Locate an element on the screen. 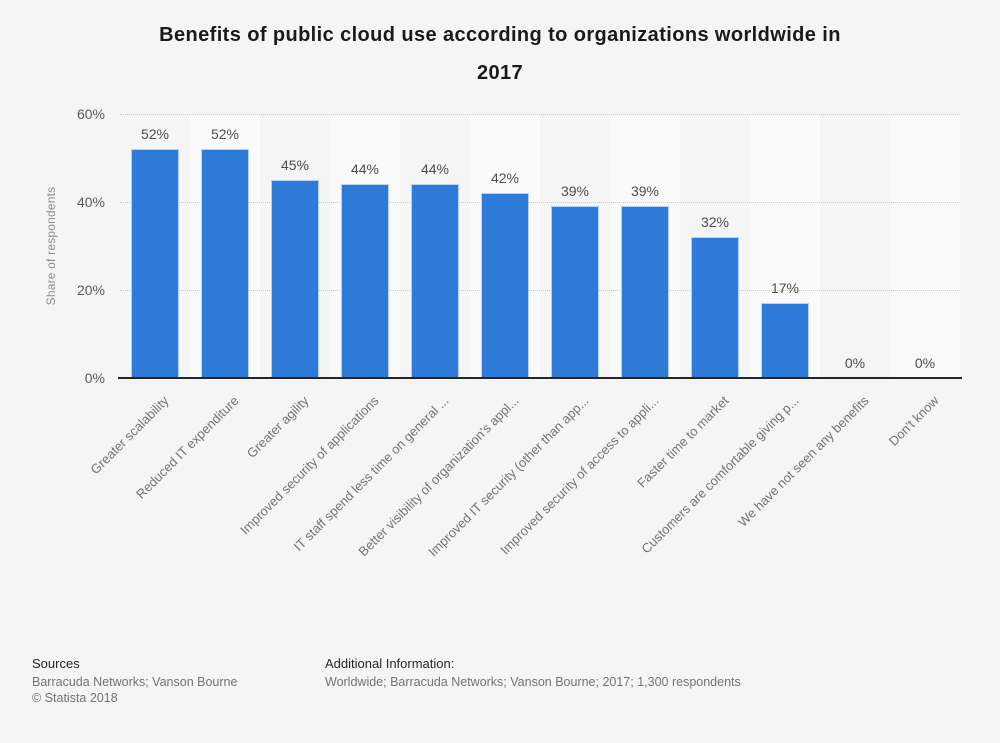 The width and height of the screenshot is (1000, 743). bar-value-label: 32% is located at coordinates (715, 222).